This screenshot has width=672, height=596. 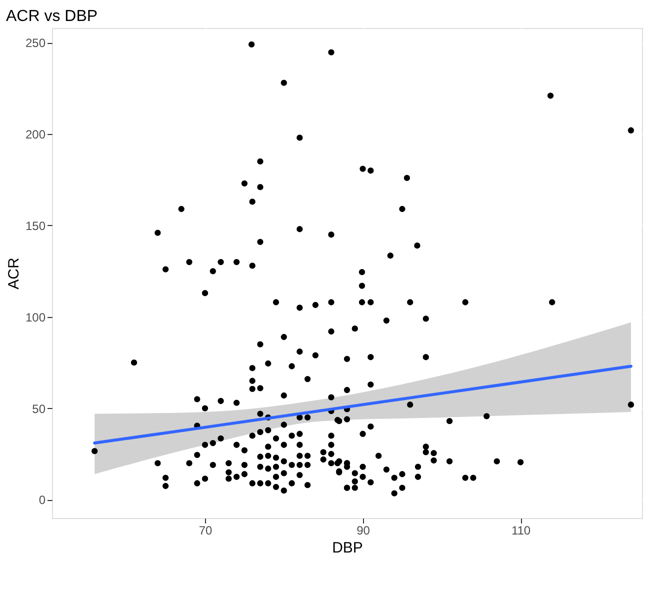 What do you see at coordinates (35, 317) in the screenshot?
I see `y-tick-label: 100` at bounding box center [35, 317].